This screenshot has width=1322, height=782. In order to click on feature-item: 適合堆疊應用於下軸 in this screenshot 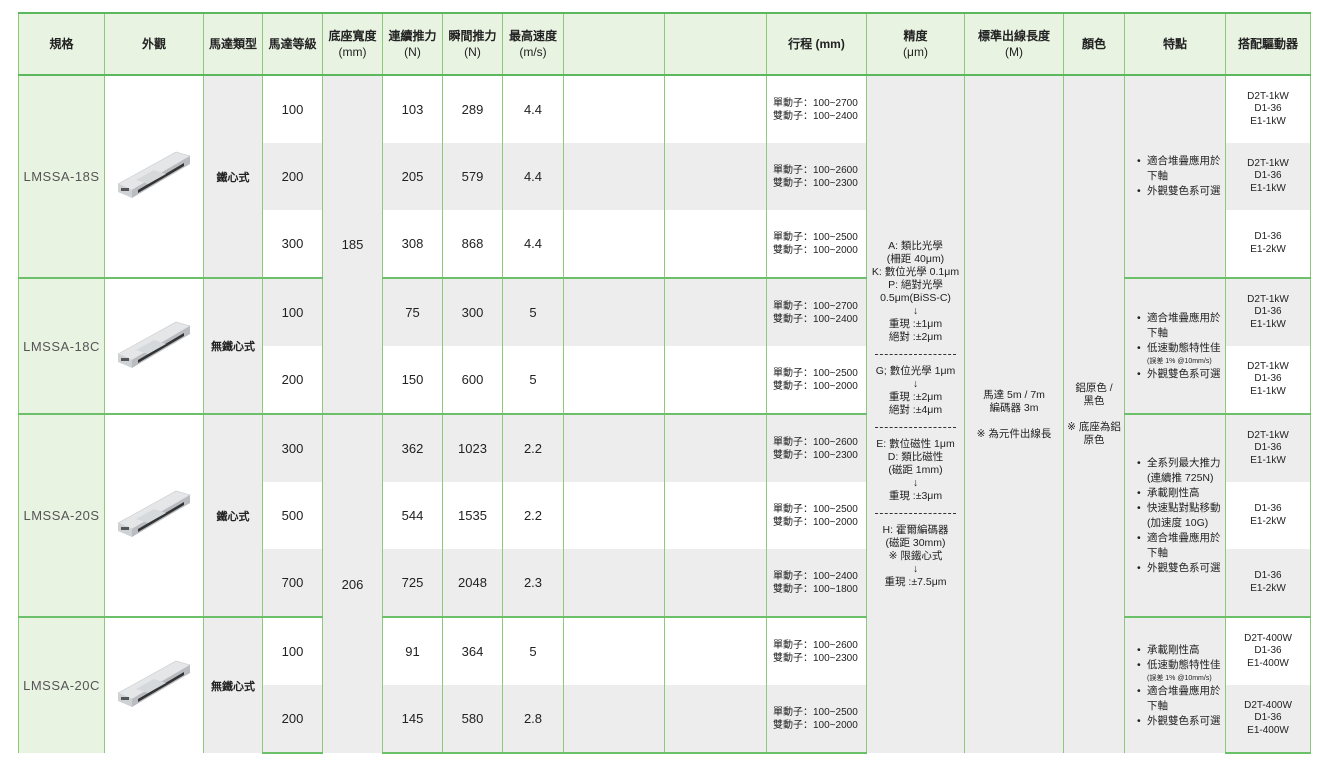, I will do `click(1179, 169)`.